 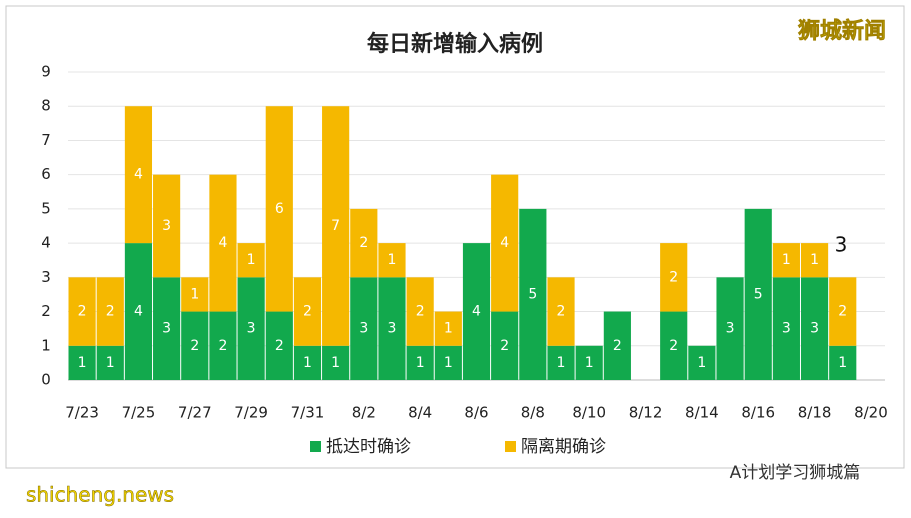 I want to click on legend-label: 隔离期确诊, so click(x=563, y=447).